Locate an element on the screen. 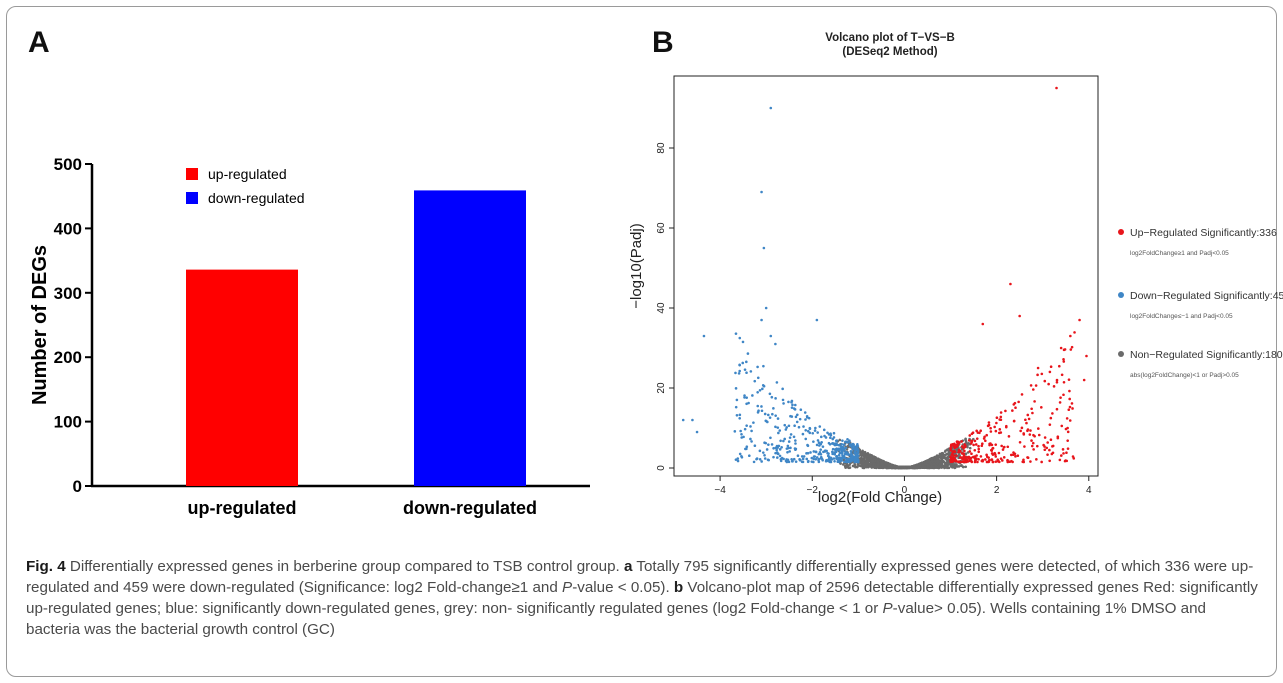 This screenshot has width=1283, height=683. caption-fig-label: Fig. 4 is located at coordinates (46, 566).